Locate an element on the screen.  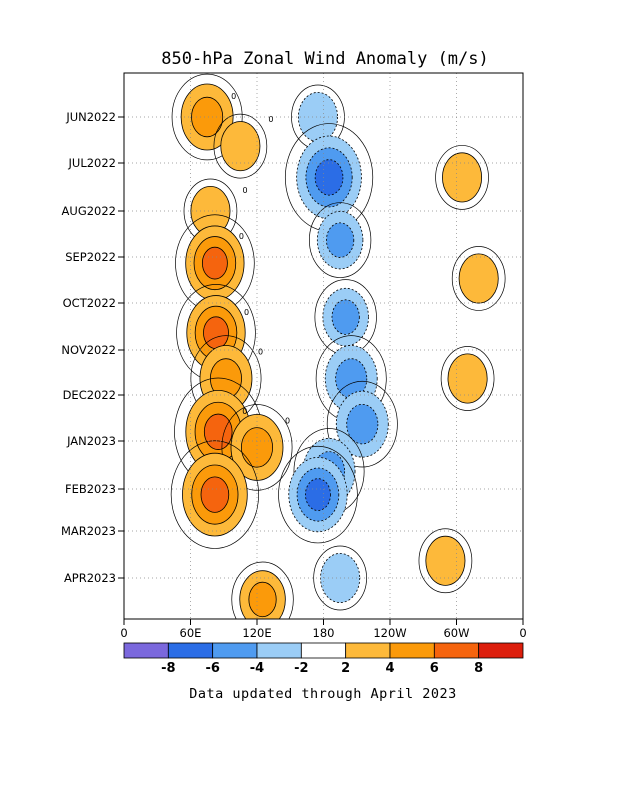
y-tick-label: APR2023 is located at coordinates (90, 578).